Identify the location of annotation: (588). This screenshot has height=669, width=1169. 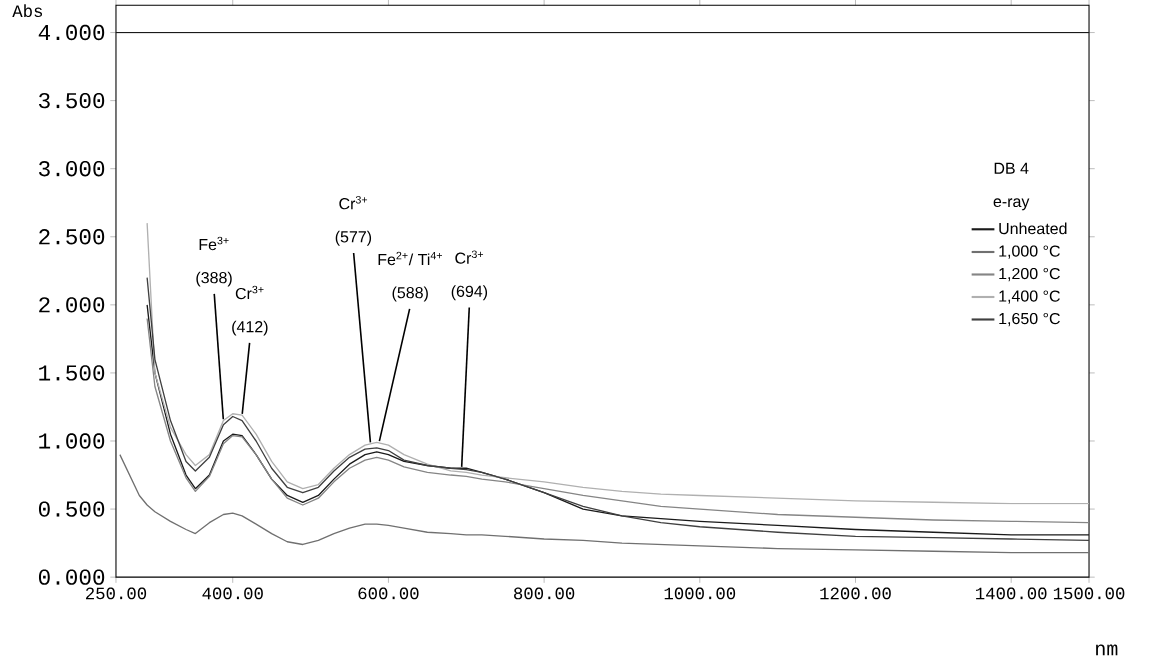
(410, 294).